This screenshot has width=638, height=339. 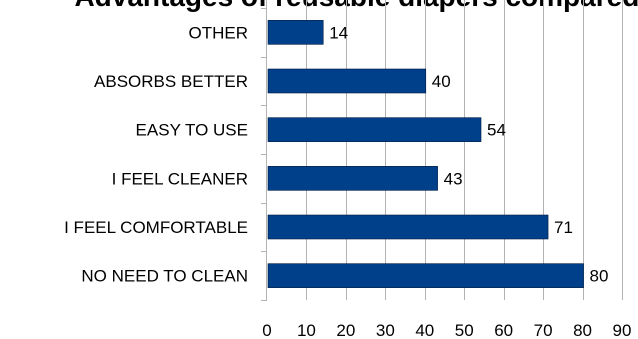 What do you see at coordinates (385, 330) in the screenshot?
I see `x-tick-label: 30` at bounding box center [385, 330].